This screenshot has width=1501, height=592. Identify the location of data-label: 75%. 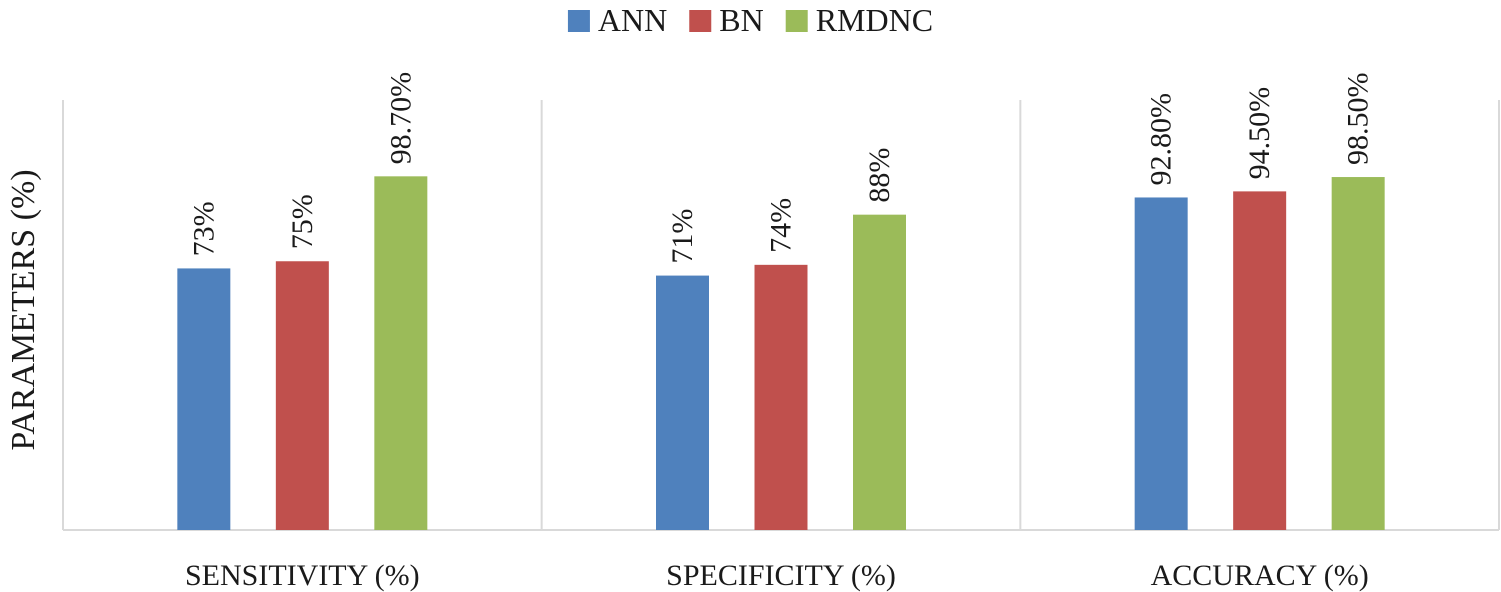
(302, 221).